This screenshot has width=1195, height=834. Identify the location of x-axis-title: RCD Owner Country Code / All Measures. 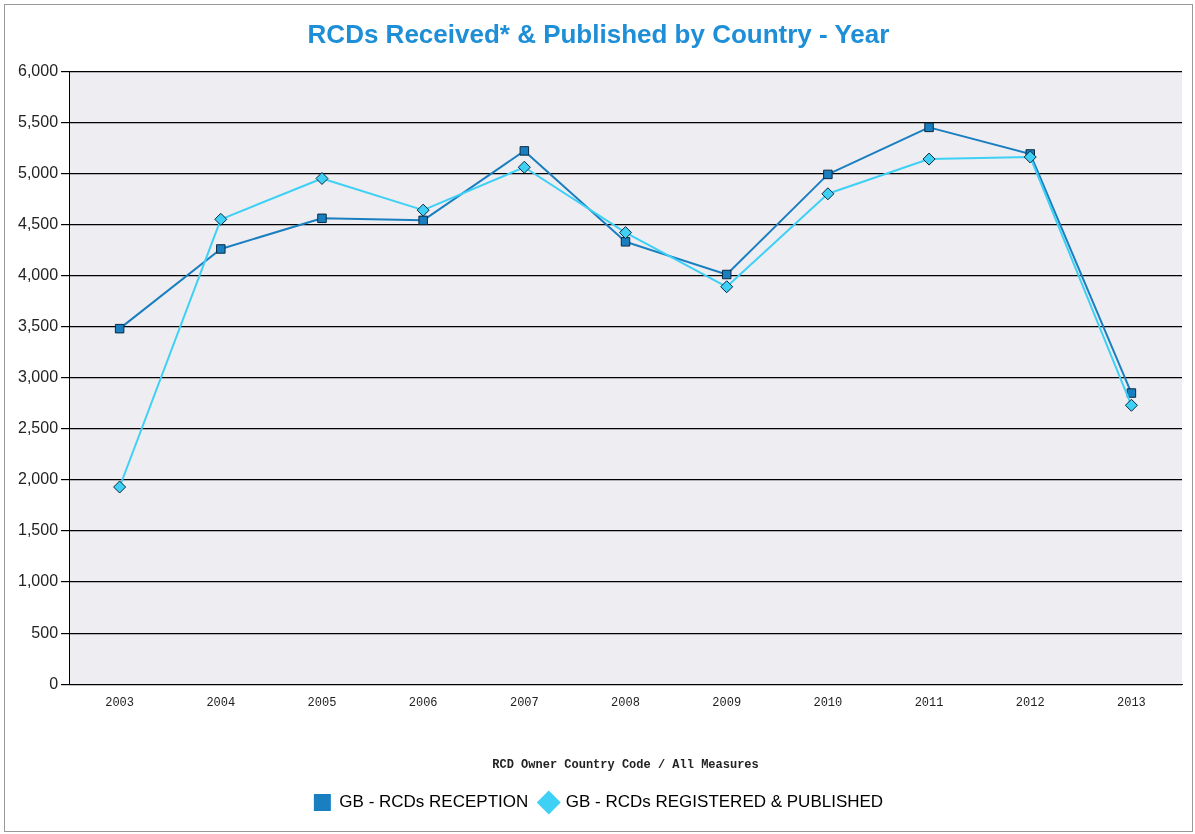
(625, 764).